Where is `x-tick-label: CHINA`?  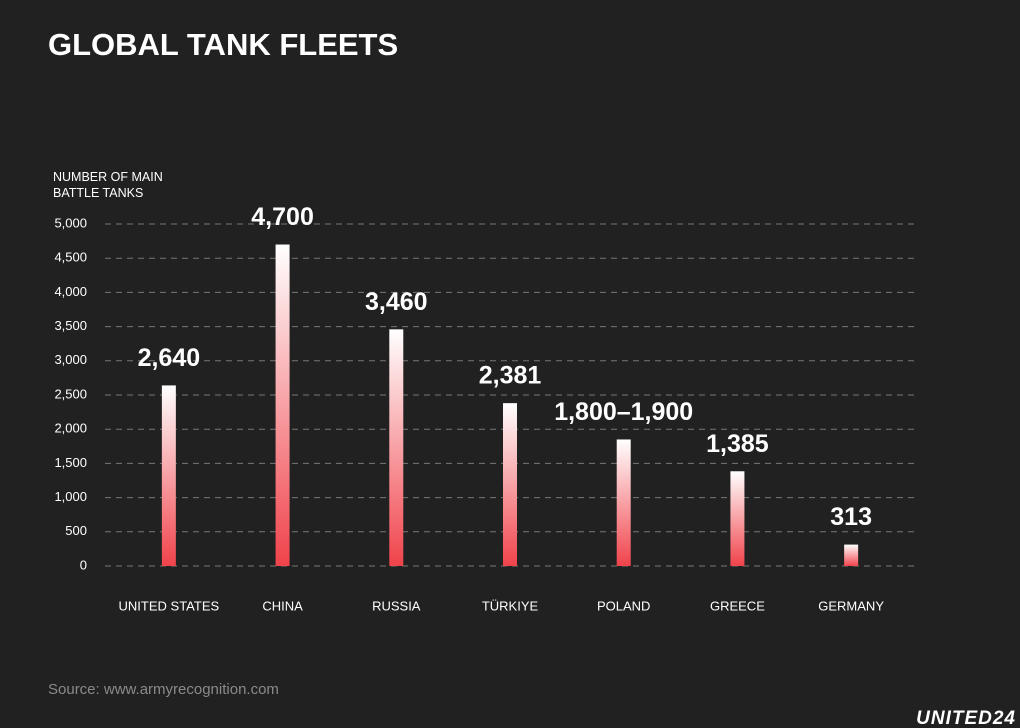
x-tick-label: CHINA is located at coordinates (282, 605).